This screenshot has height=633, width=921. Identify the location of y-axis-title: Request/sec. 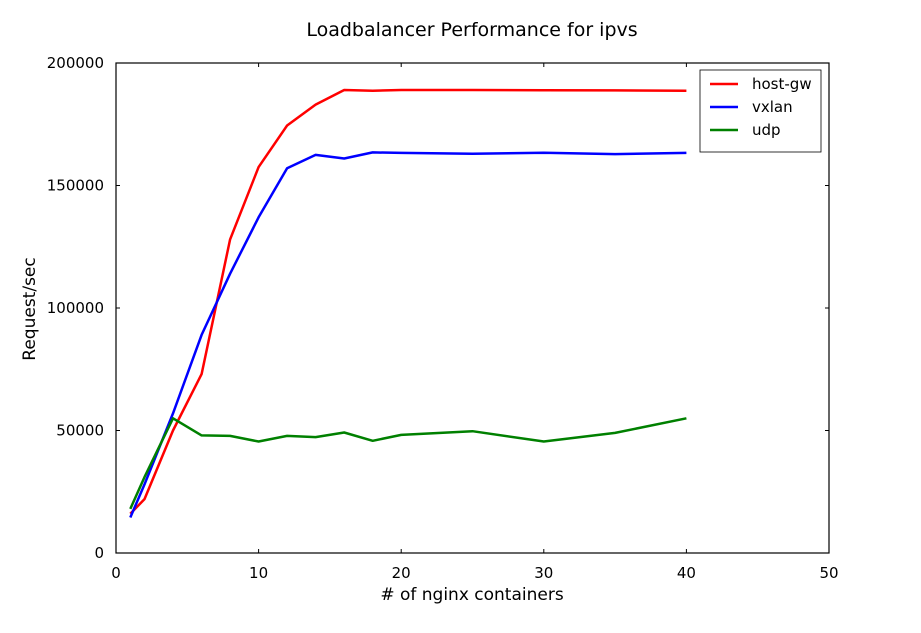
(30, 308).